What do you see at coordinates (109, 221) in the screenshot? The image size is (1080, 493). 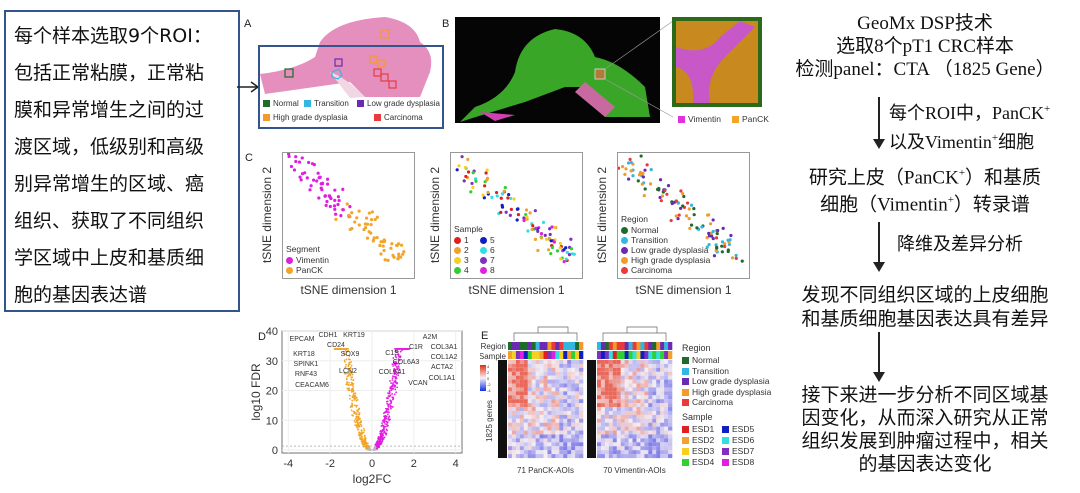 I see `note-line: 组织、获取了不同组织` at bounding box center [109, 221].